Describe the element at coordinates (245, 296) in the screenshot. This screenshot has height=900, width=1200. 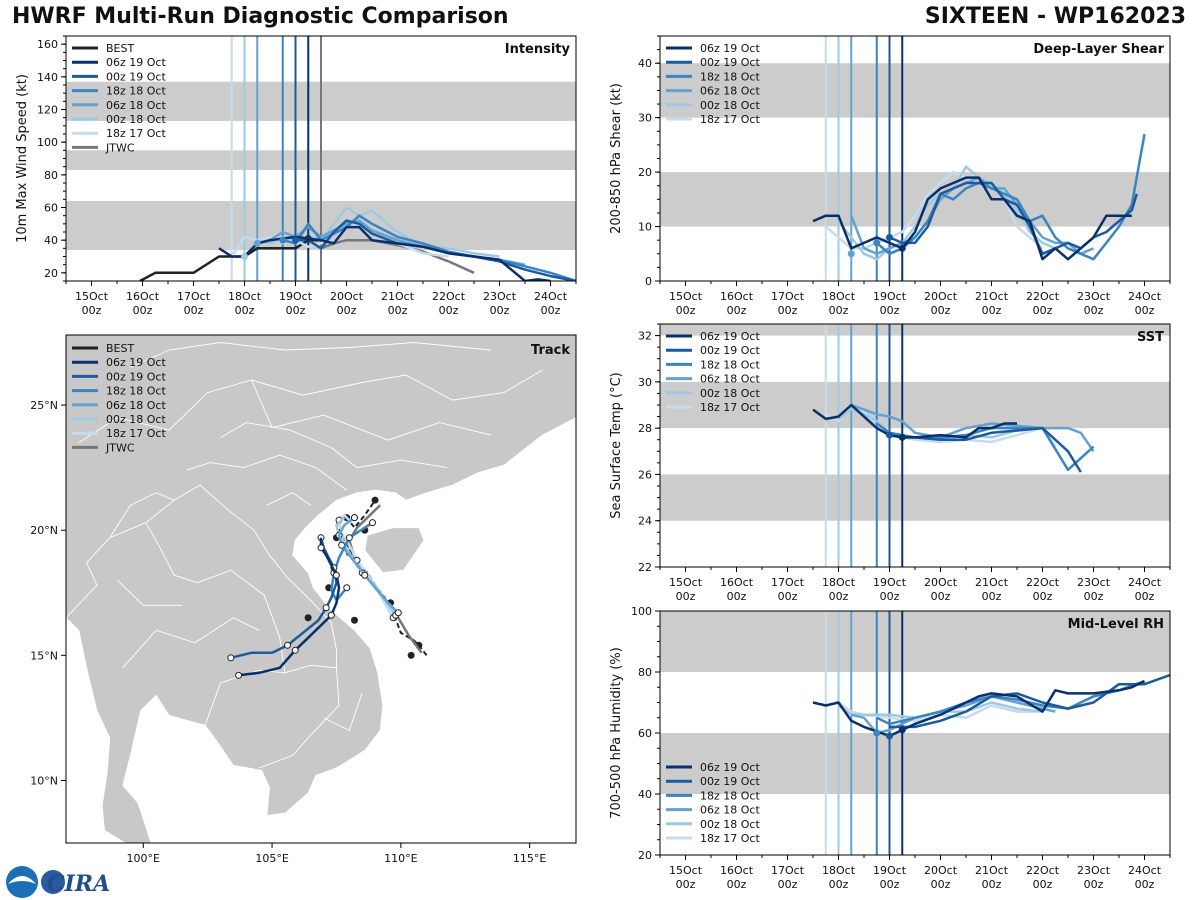
I see `intensity-xtick-label-day: 18Oct` at that location.